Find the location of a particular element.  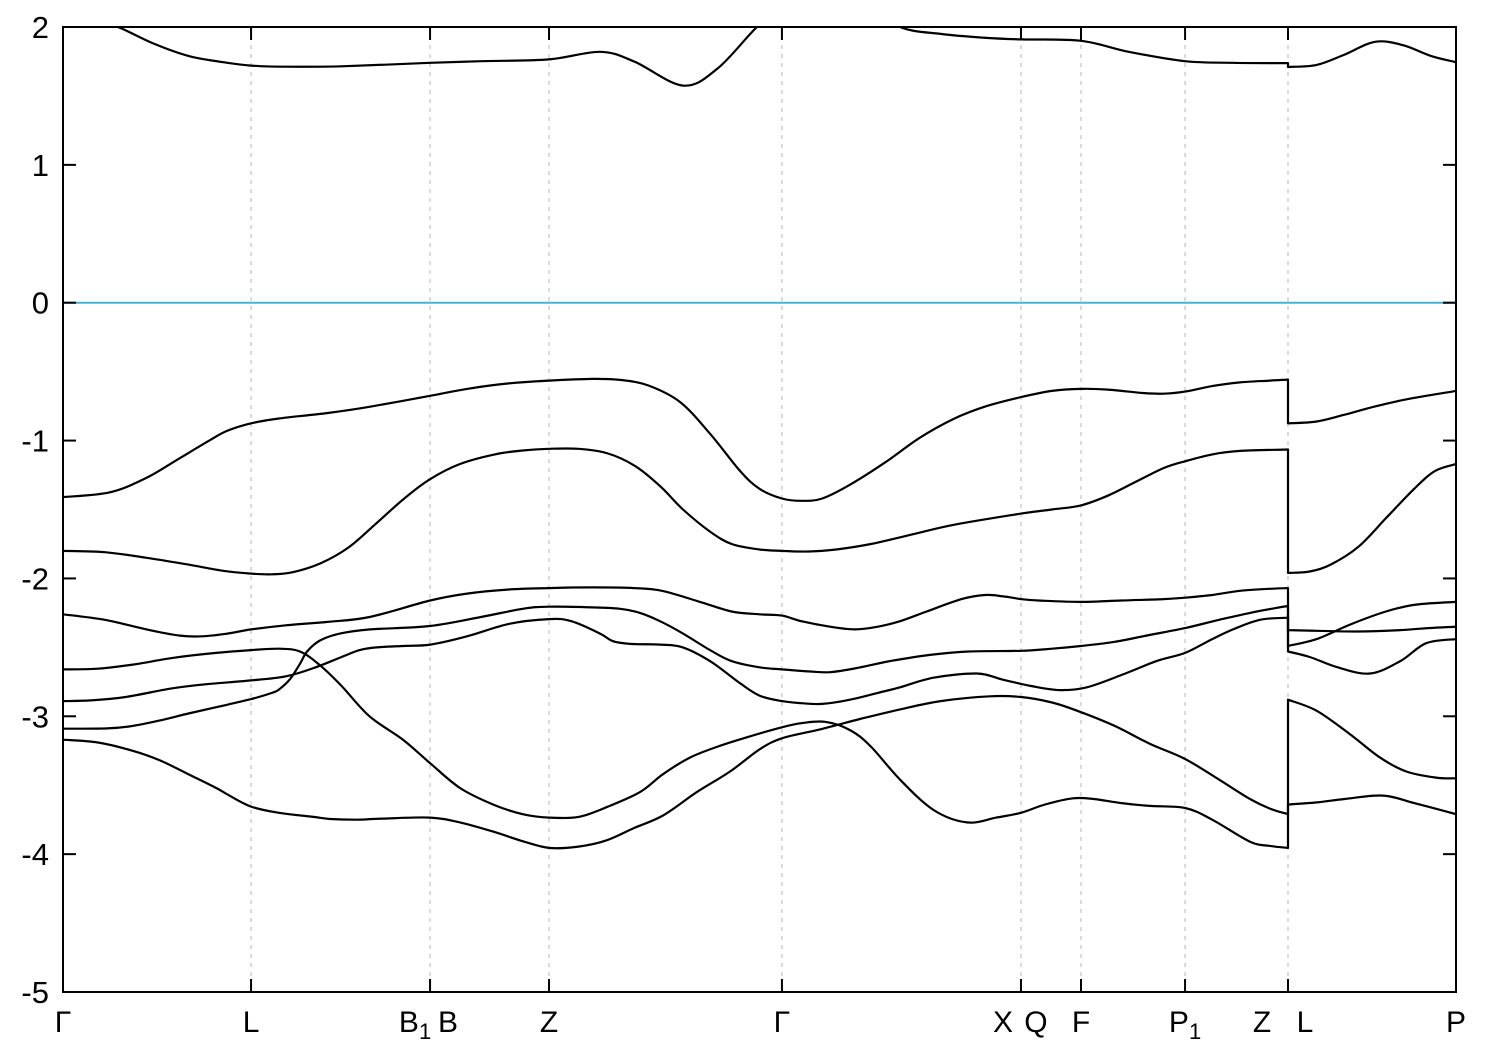

y-tick-label: 2 is located at coordinates (40, 27).